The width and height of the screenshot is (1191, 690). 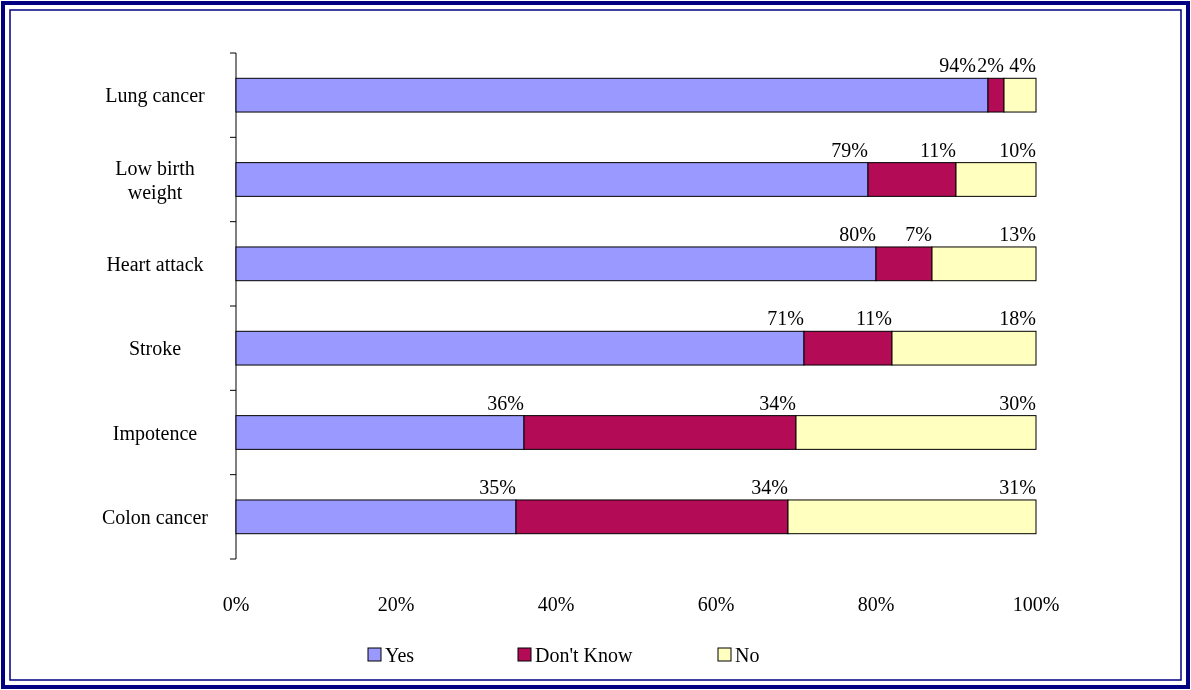 What do you see at coordinates (1017, 486) in the screenshot?
I see `data-label: 31%` at bounding box center [1017, 486].